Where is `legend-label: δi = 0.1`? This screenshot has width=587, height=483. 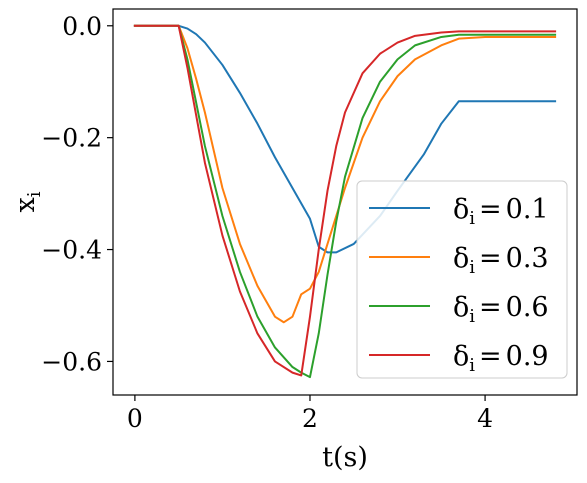
legend-label: δi = 0.1 is located at coordinates (501, 211).